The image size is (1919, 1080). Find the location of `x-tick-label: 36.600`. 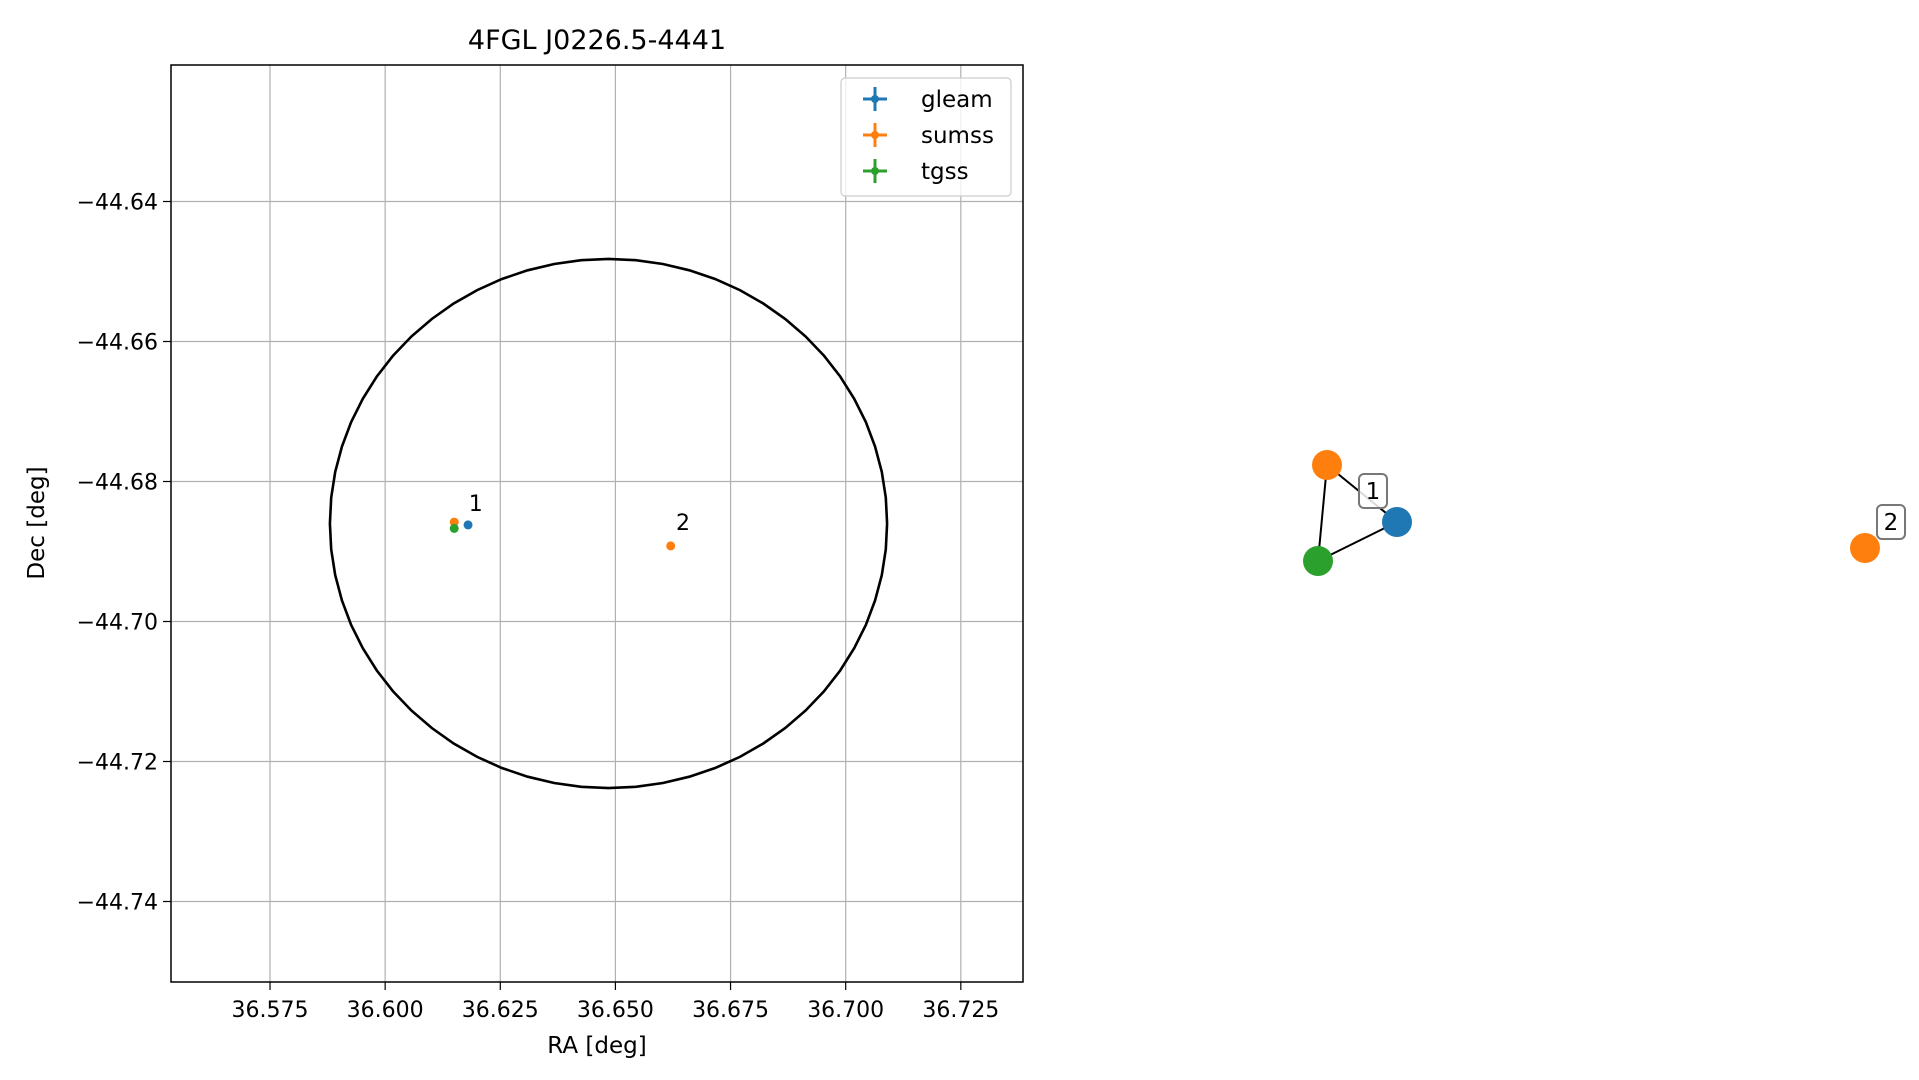

x-tick-label: 36.600 is located at coordinates (385, 1010).